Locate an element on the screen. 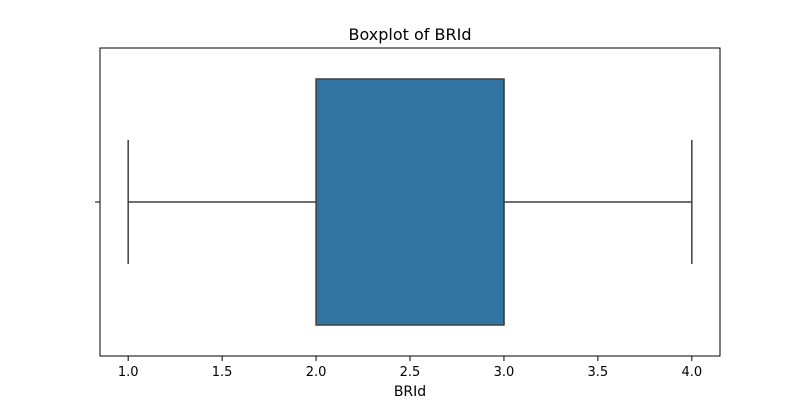  x-tick-label: 2.5 is located at coordinates (410, 372).